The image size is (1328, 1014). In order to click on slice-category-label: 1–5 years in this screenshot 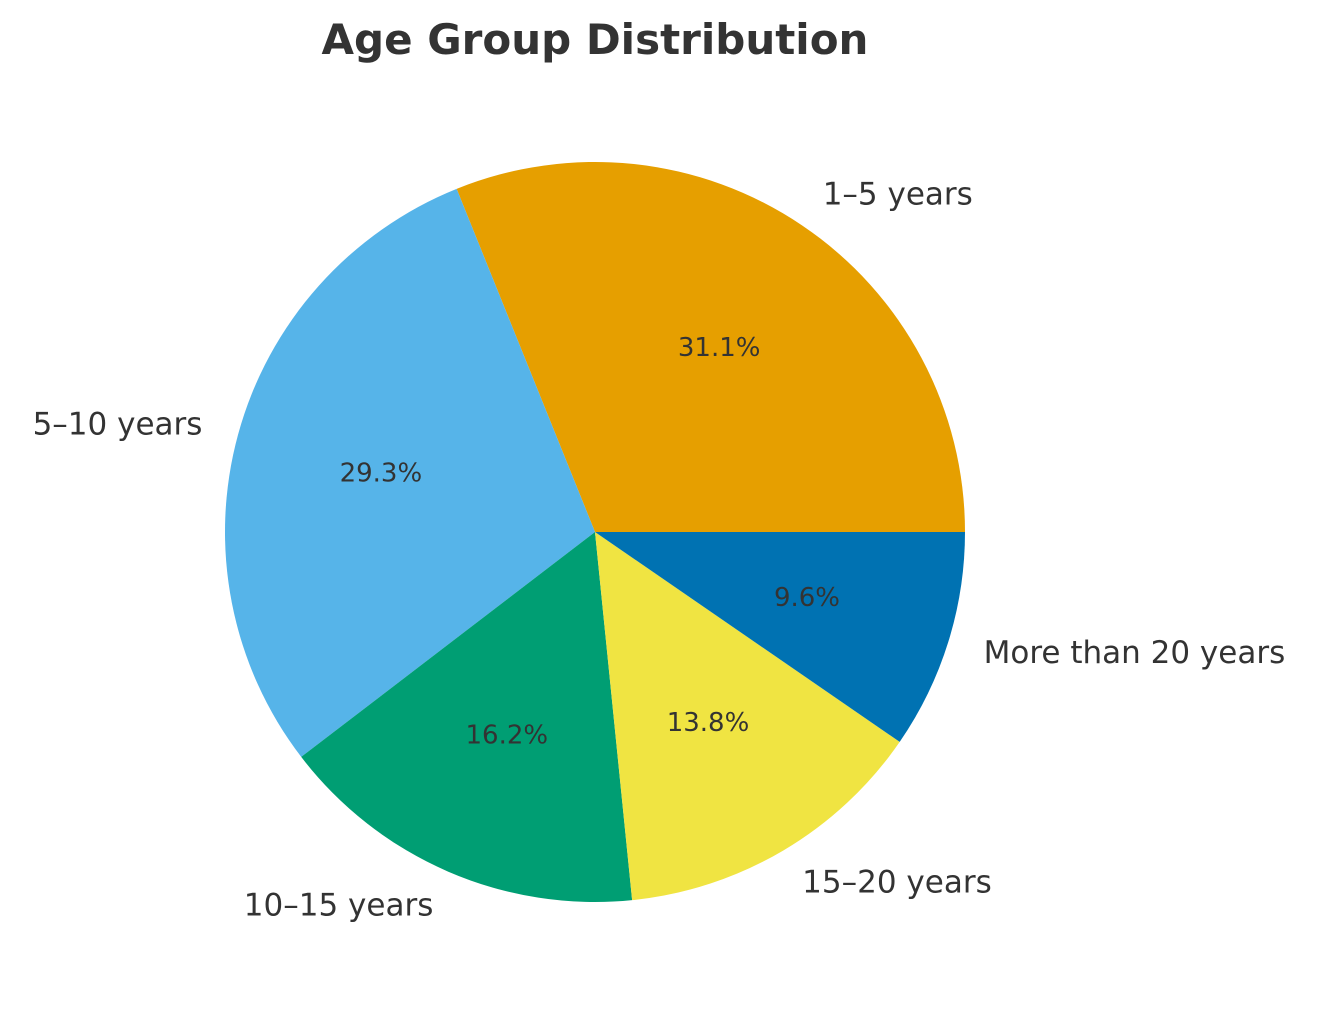, I will do `click(898, 195)`.